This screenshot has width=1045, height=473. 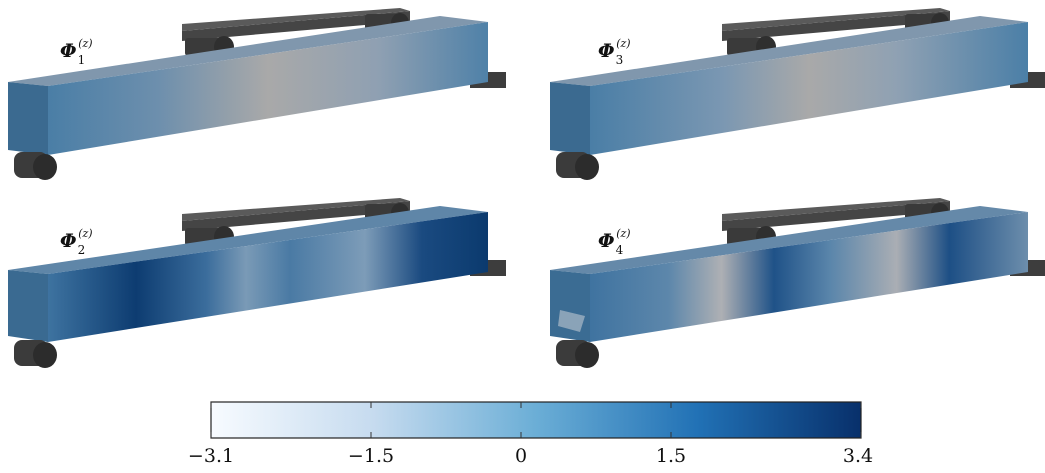 What do you see at coordinates (76, 242) in the screenshot?
I see `mode-label-2: Φ2(z)` at bounding box center [76, 242].